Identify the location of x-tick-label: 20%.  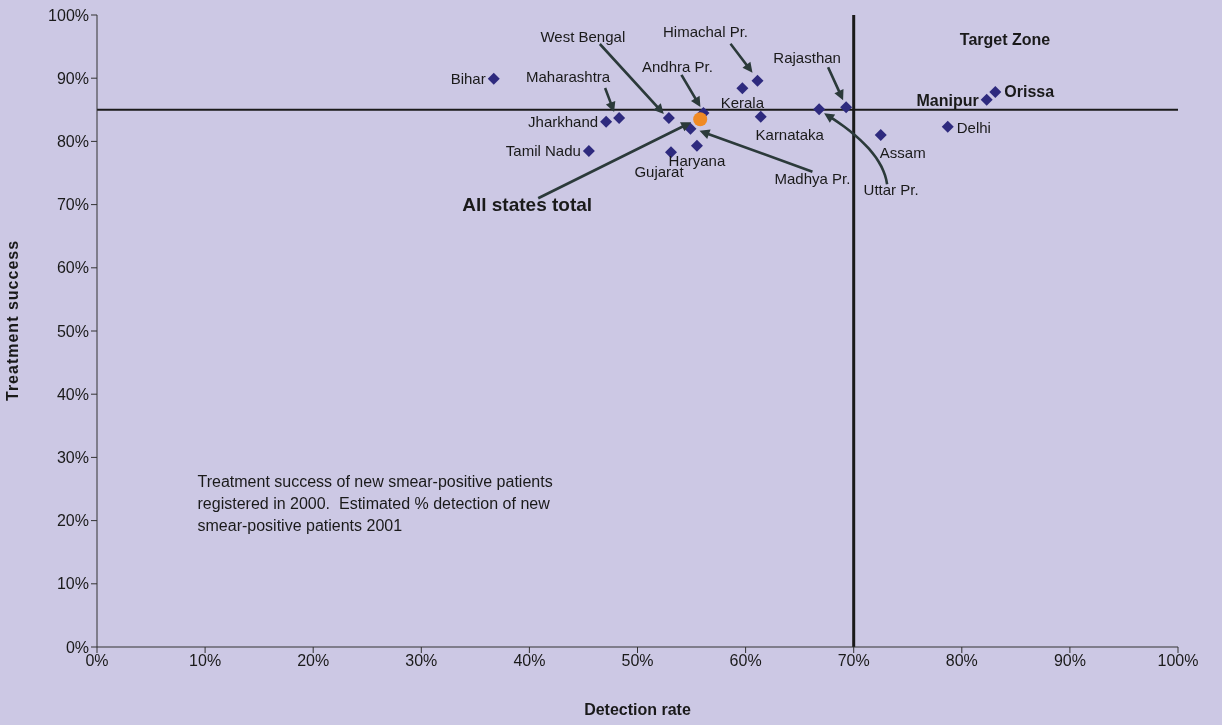
(313, 661).